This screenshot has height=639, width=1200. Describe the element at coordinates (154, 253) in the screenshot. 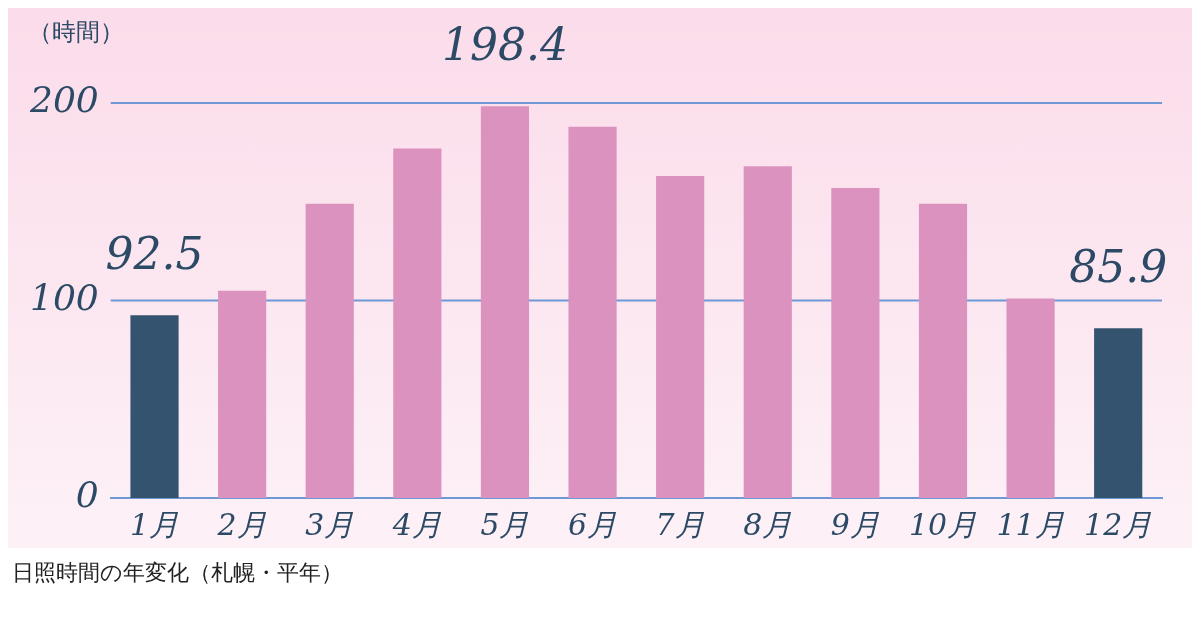

I see `data-label: 92.5` at that location.